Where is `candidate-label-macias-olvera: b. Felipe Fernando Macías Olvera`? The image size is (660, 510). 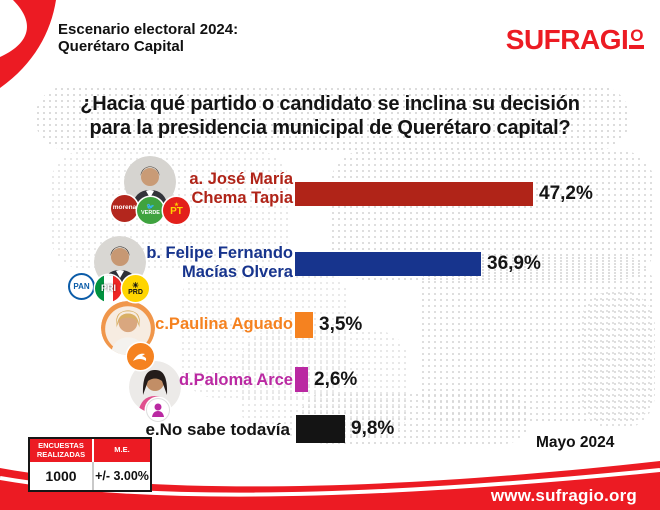
candidate-label-macias-olvera: b. Felipe Fernando Macías Olvera is located at coordinates (219, 263).